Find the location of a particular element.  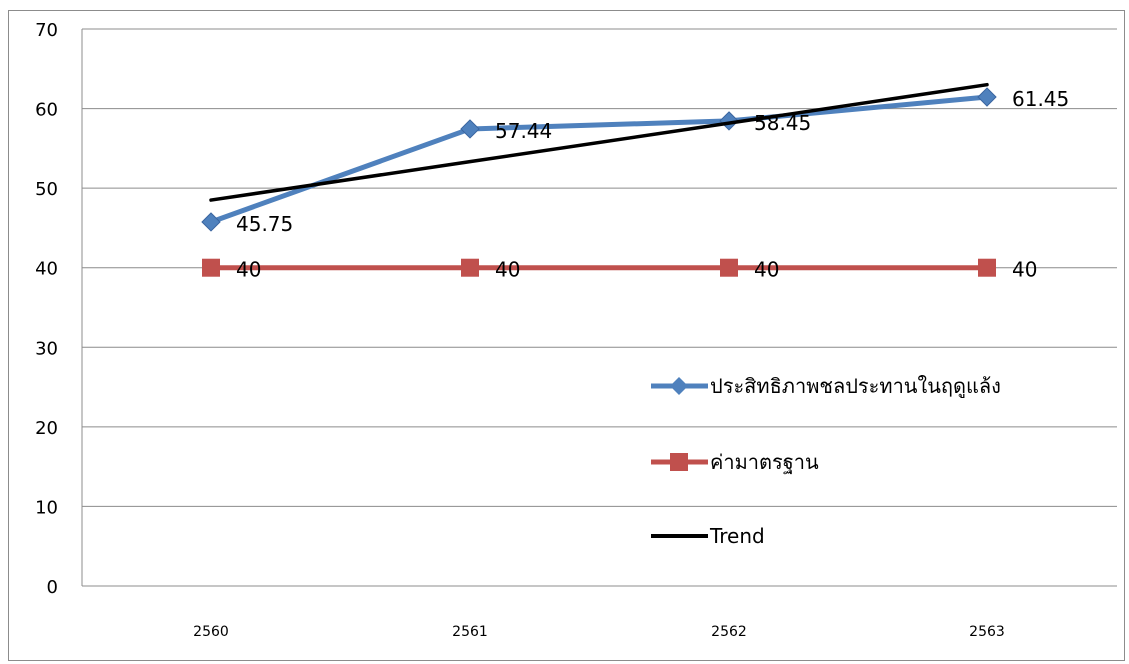

y-tick-label: 50 is located at coordinates (46, 189).